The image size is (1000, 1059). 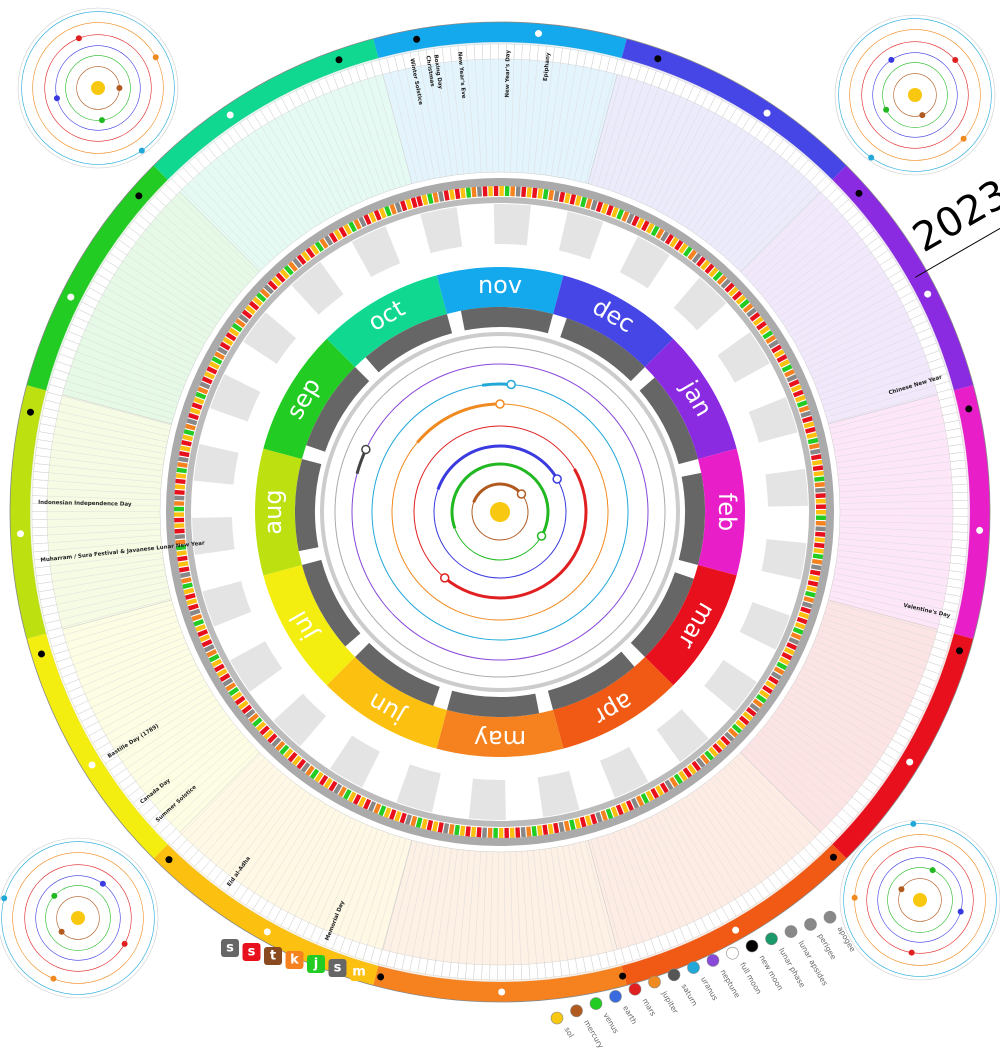 What do you see at coordinates (273, 511) in the screenshot?
I see `month-label: aug` at bounding box center [273, 511].